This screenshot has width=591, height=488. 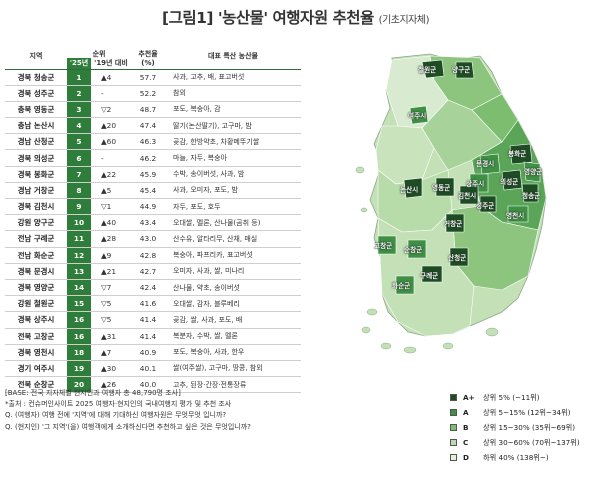 What do you see at coordinates (111, 142) in the screenshot?
I see `rank-change-cell: ▲60` at bounding box center [111, 142].